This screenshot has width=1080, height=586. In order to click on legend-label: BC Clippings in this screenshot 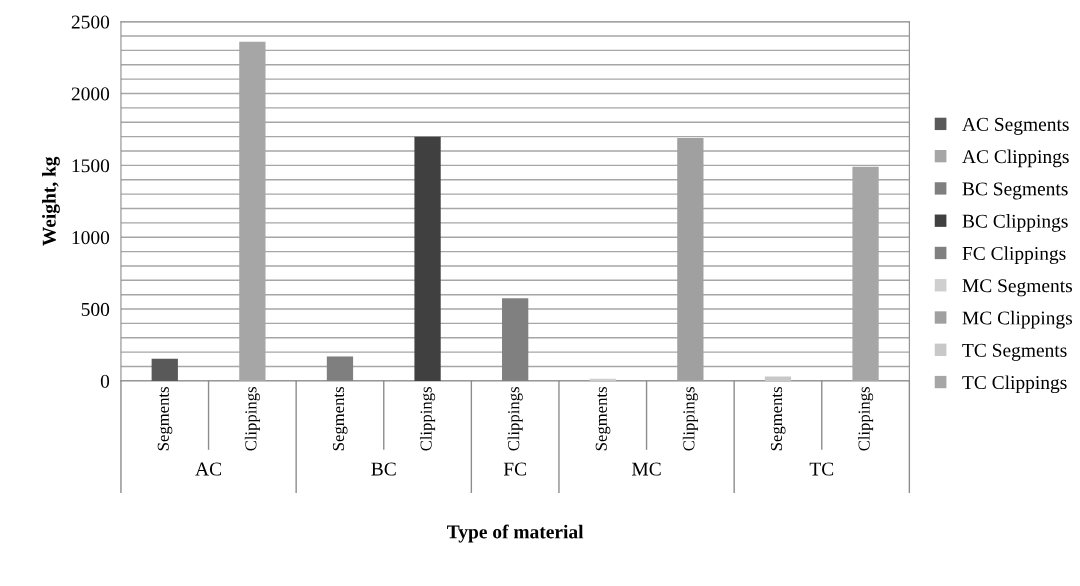, I will do `click(1015, 223)`.